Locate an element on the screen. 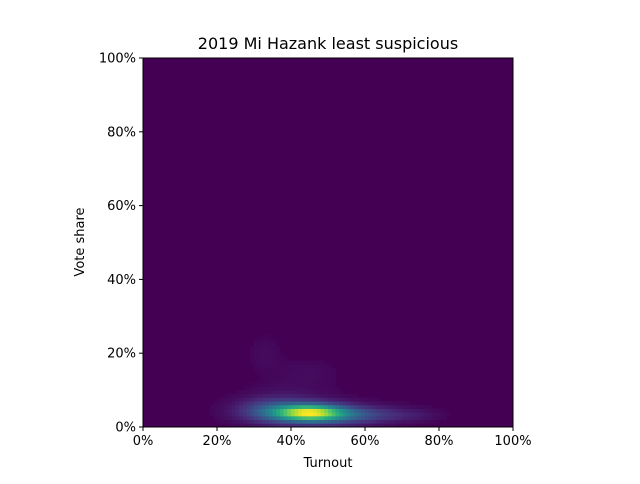  y-tick-label: 80% is located at coordinates (121, 132).